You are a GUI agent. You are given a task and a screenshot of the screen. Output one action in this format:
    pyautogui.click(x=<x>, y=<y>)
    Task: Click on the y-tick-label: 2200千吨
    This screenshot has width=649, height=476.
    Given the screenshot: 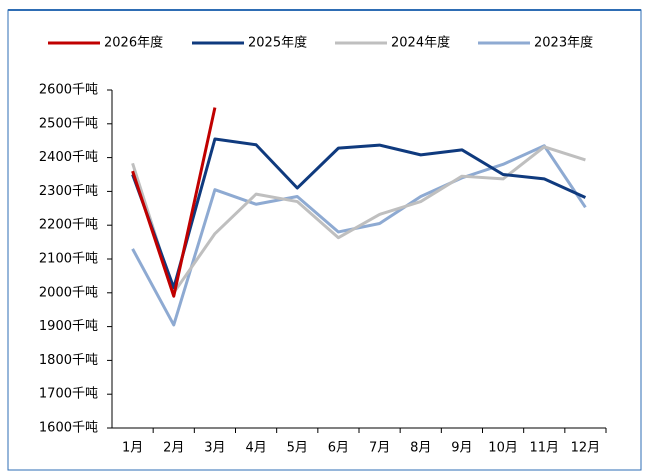 What is the action you would take?
    pyautogui.click(x=68, y=225)
    